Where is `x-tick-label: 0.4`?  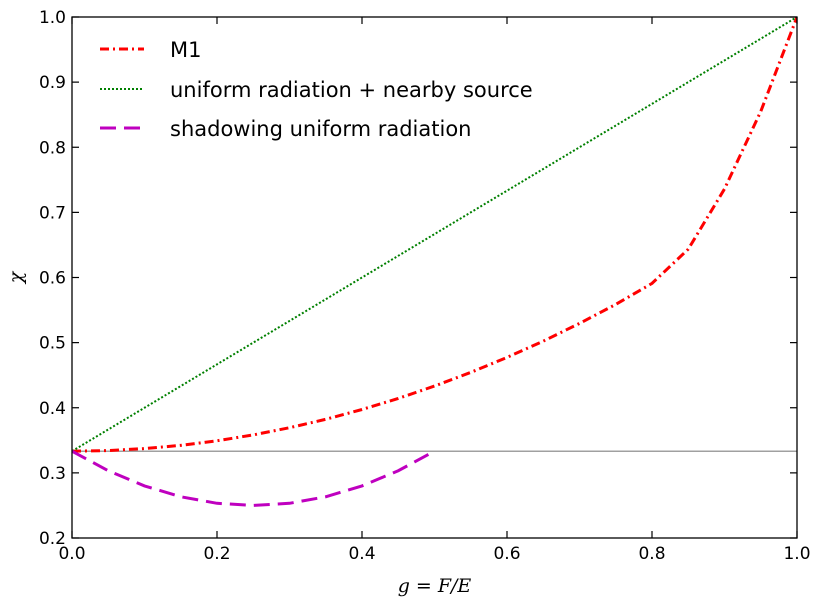
x-tick-label: 0.4 is located at coordinates (361, 554).